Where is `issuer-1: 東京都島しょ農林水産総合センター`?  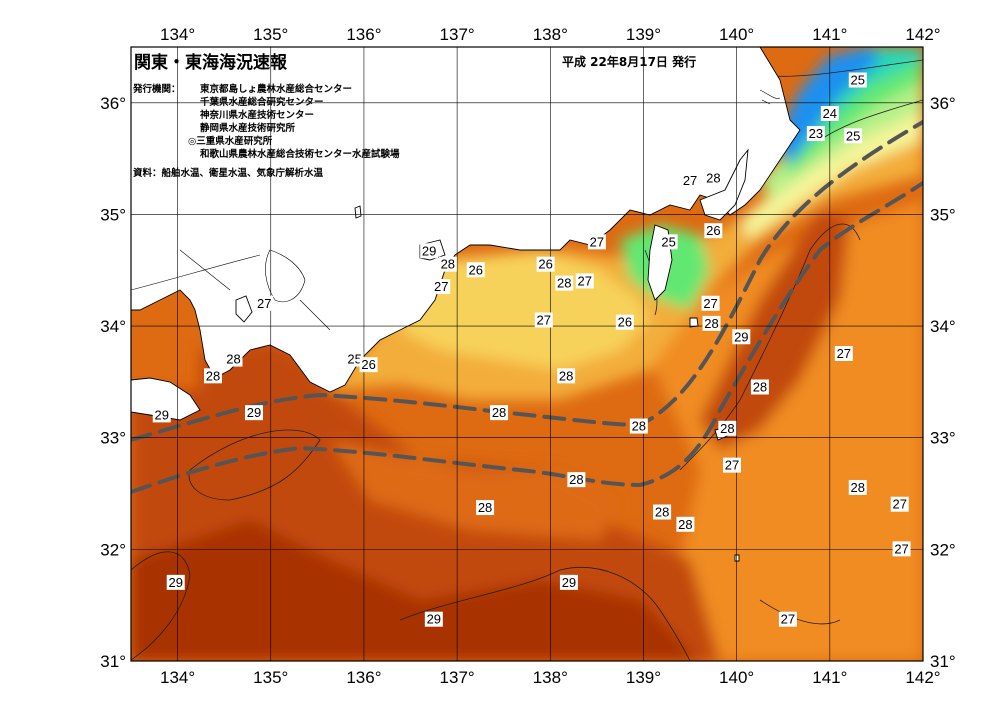 issuer-1: 東京都島しょ農林水産総合センター is located at coordinates (275, 89).